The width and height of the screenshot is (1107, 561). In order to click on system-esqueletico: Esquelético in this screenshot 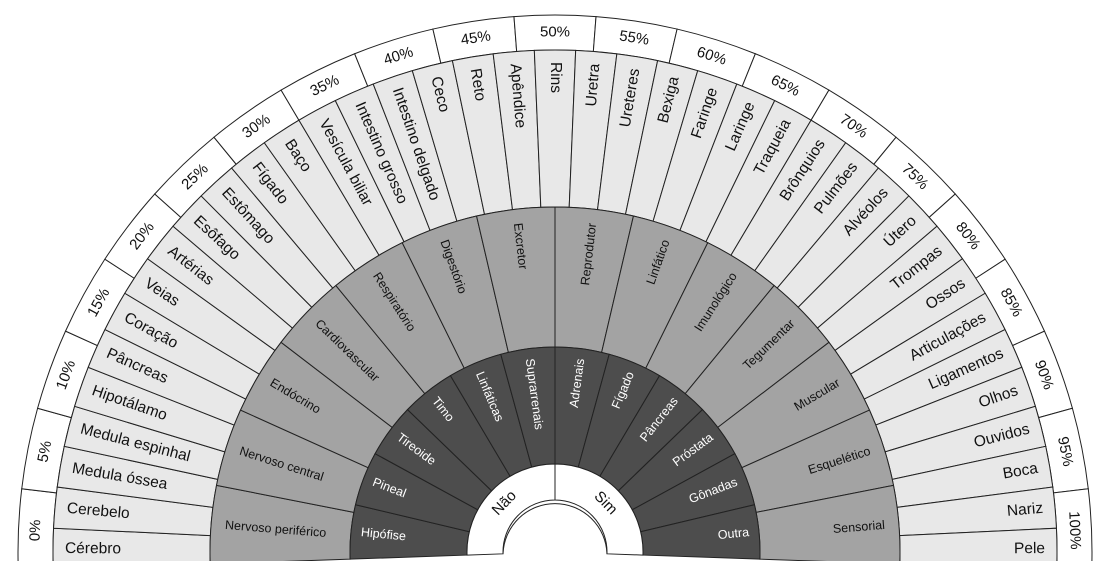, I will do `click(818, 461)`.